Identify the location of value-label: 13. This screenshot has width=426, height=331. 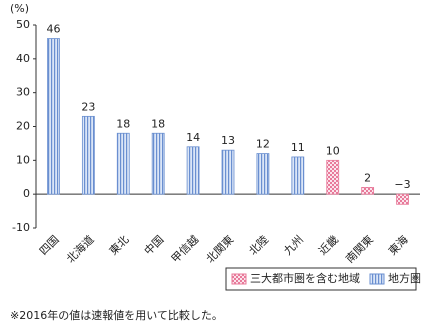
(228, 140).